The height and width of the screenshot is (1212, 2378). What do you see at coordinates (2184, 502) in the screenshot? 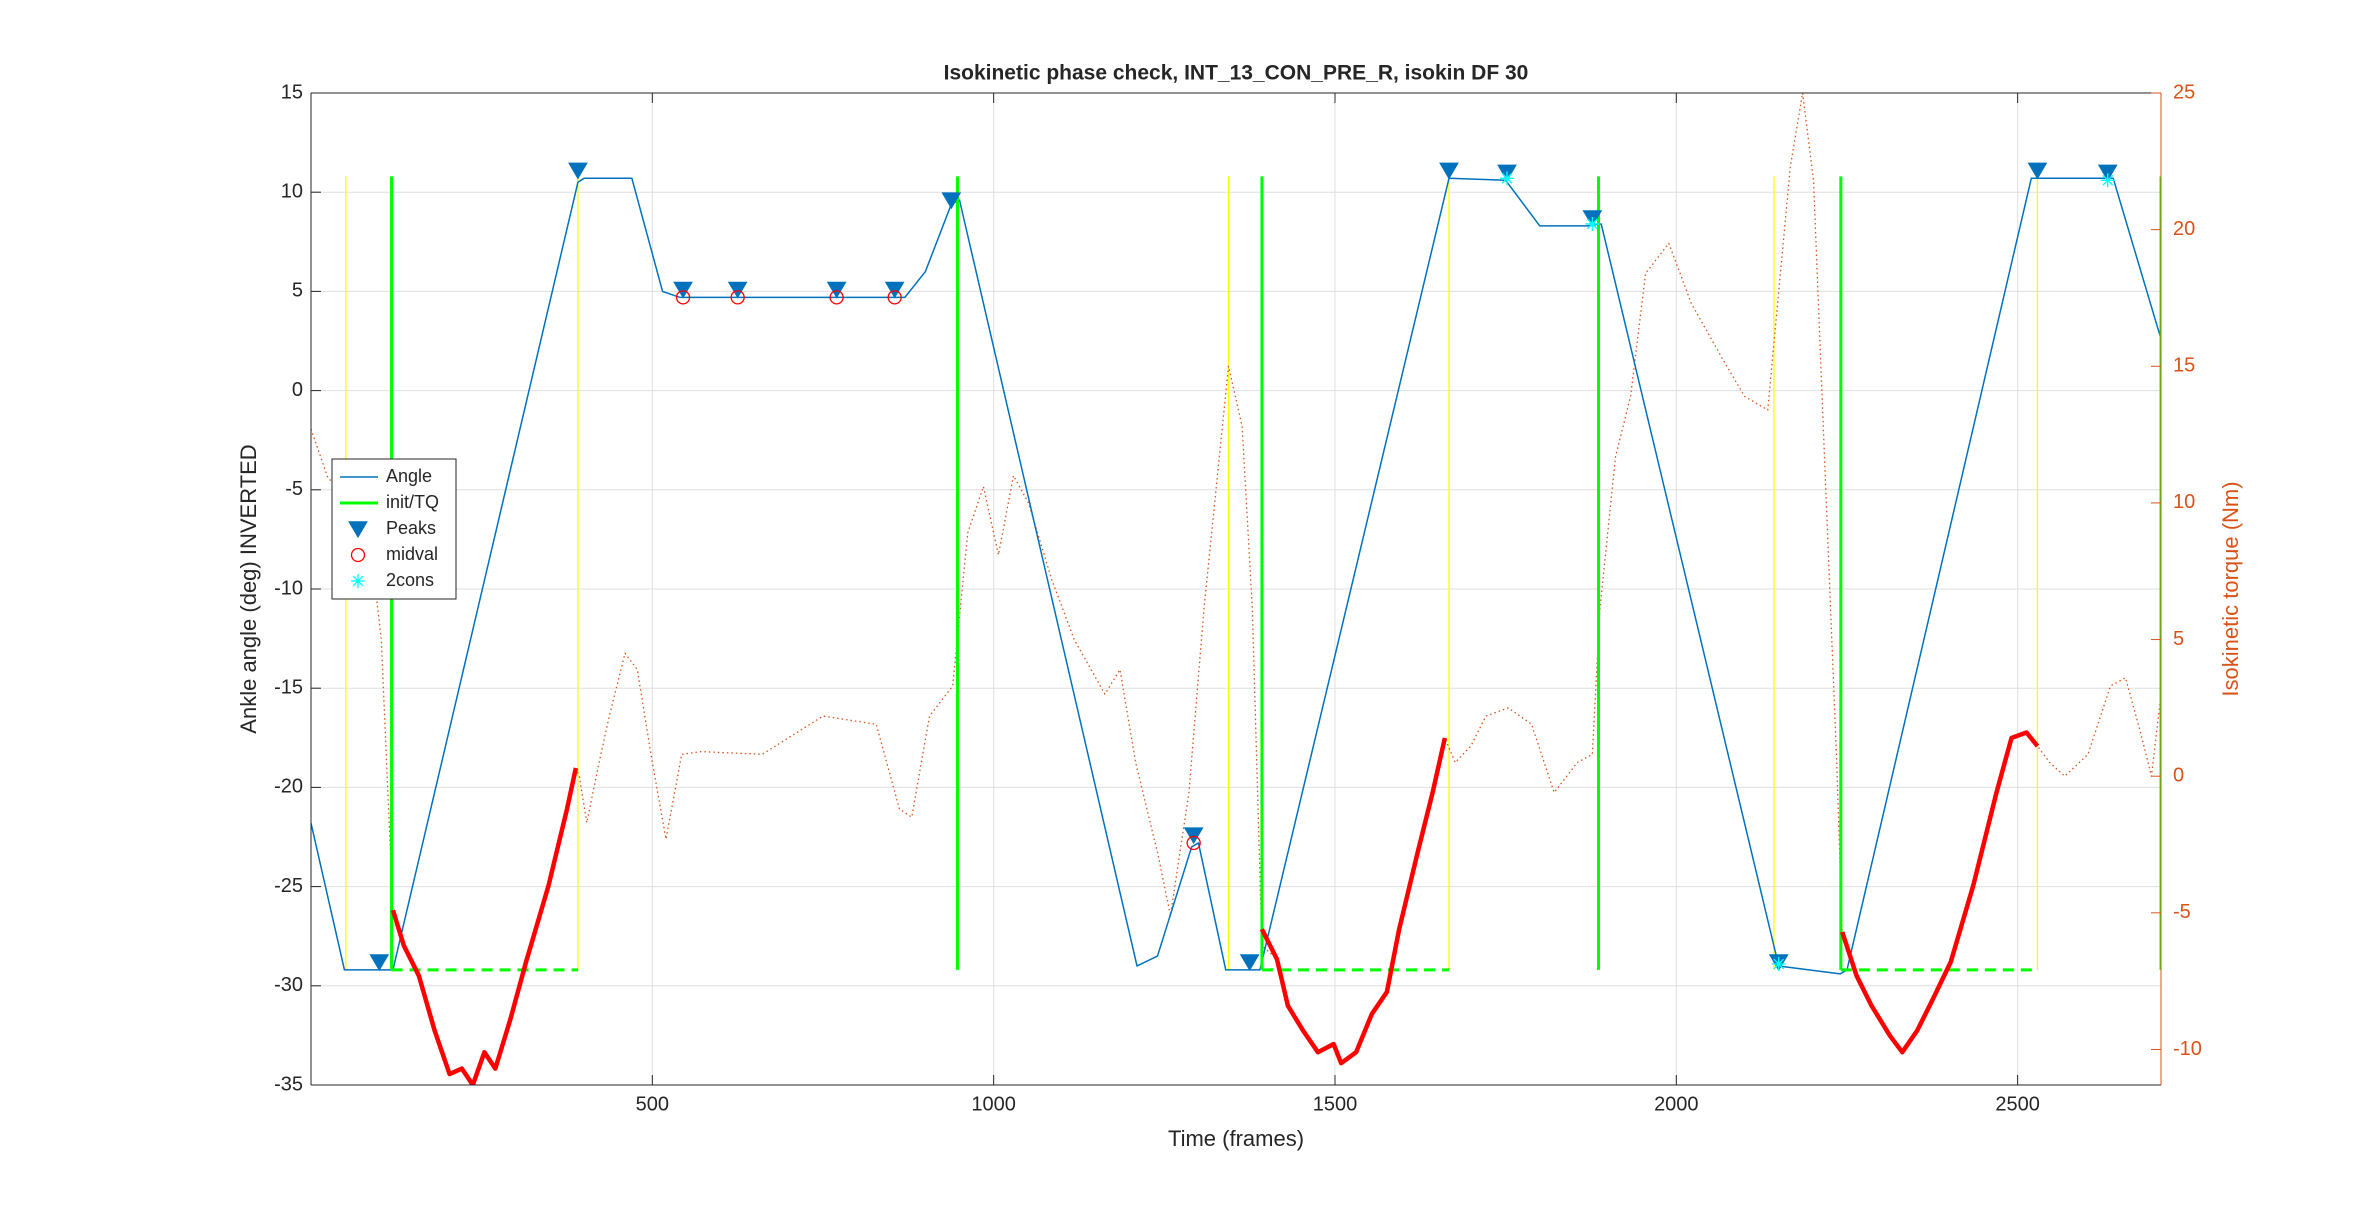
I see `y2-tick-label: 10` at bounding box center [2184, 502].